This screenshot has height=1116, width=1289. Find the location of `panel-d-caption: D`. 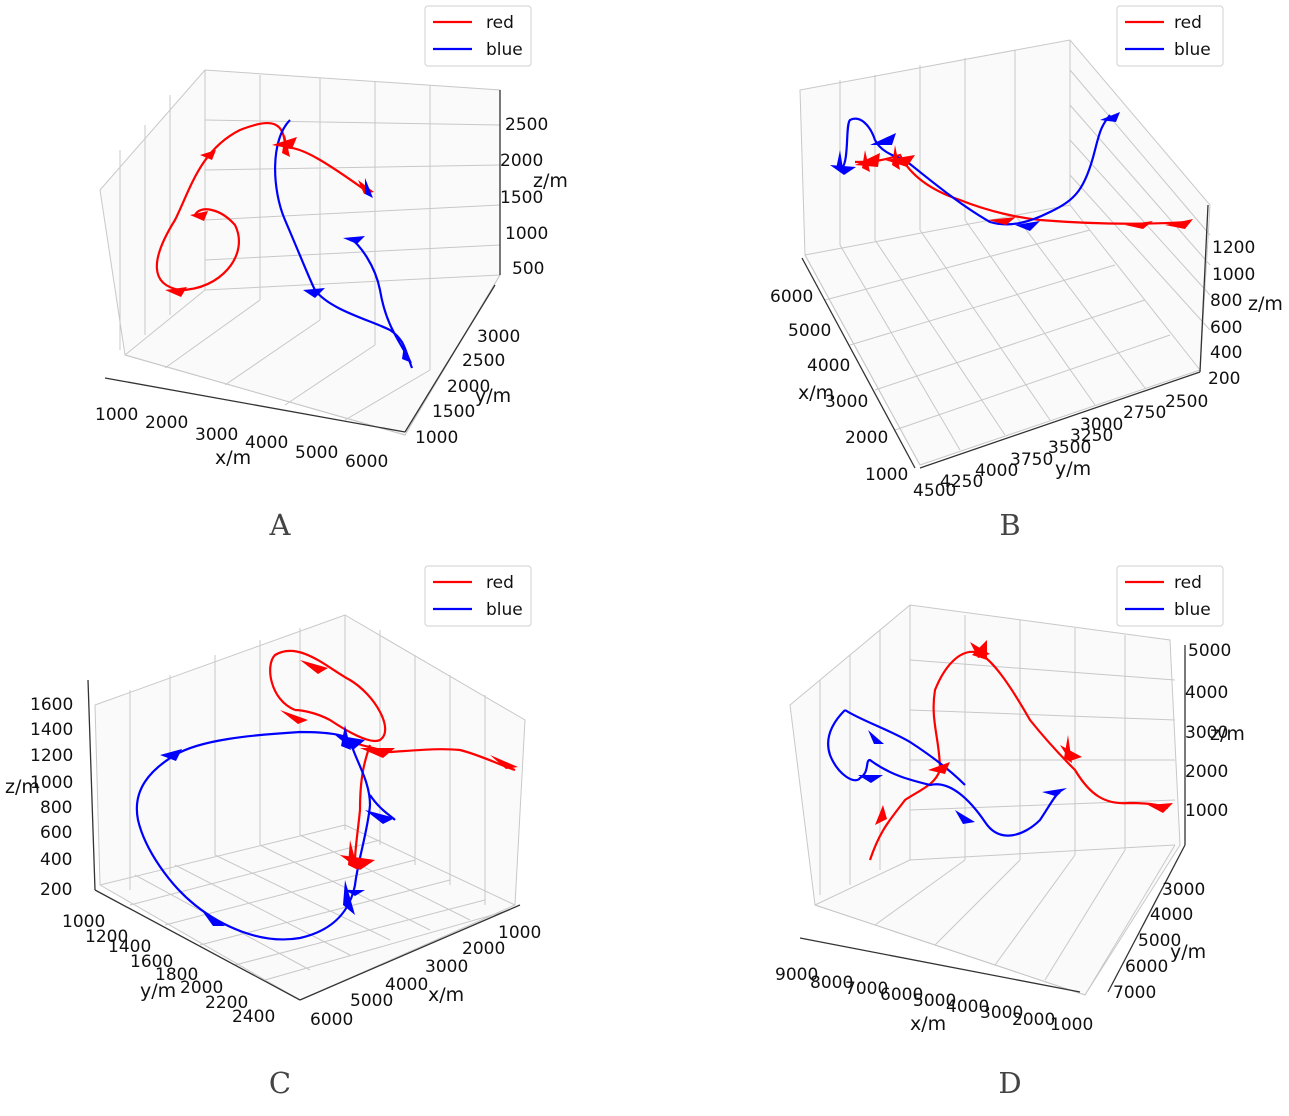

panel-d-caption: D is located at coordinates (1010, 1083).